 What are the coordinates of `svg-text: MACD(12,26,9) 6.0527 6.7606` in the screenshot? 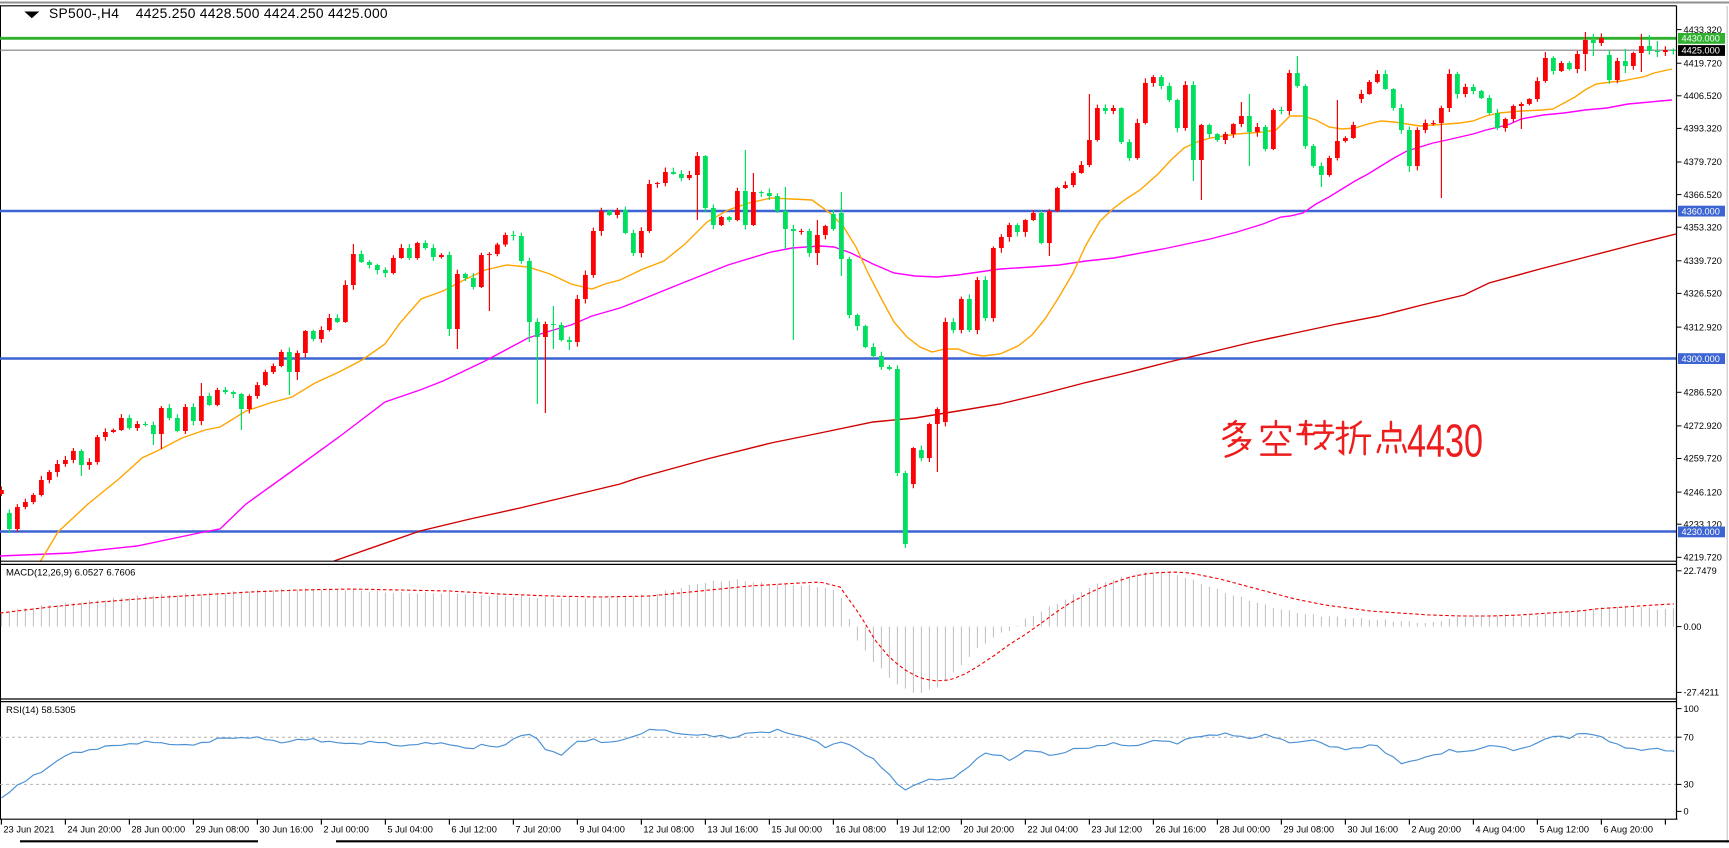 It's located at (70, 572).